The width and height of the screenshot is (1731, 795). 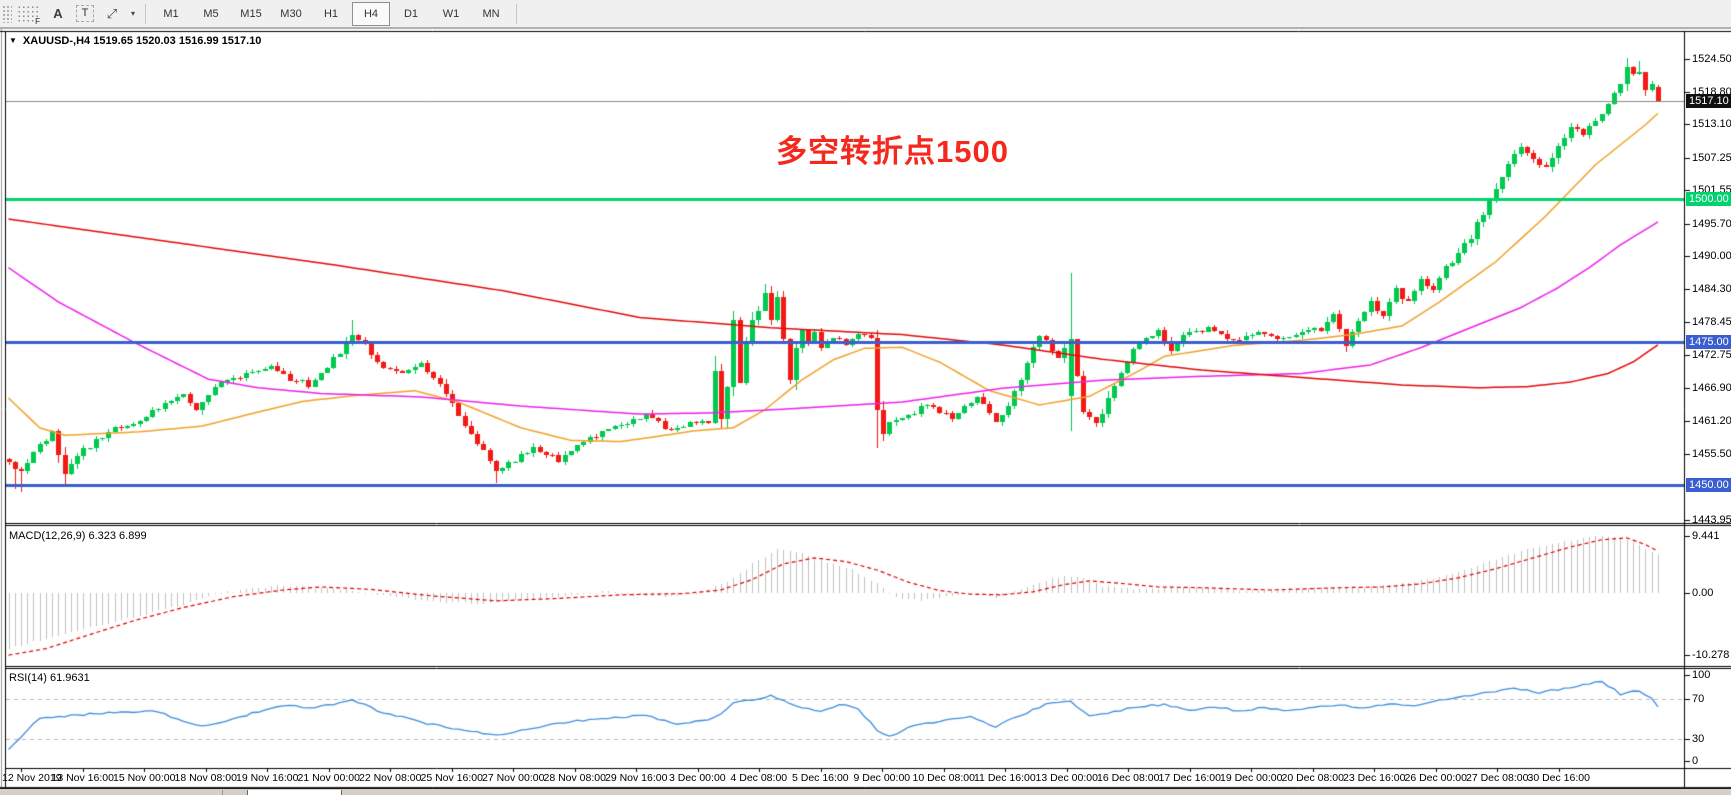 I want to click on time-tick-label: 5 Dec 16:00, so click(x=820, y=778).